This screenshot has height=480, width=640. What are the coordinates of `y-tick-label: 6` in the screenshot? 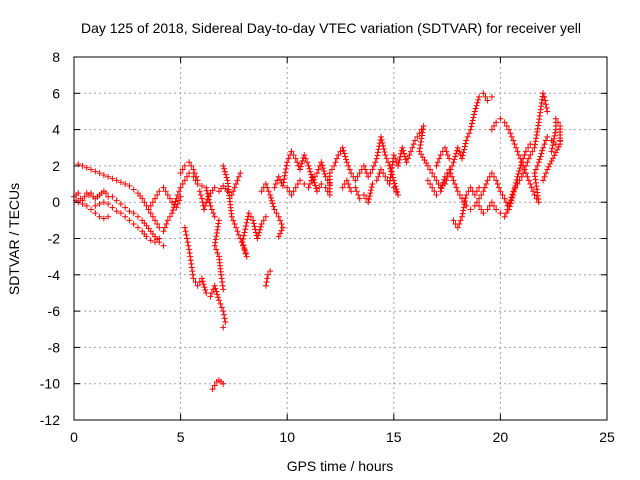 It's located at (56, 93).